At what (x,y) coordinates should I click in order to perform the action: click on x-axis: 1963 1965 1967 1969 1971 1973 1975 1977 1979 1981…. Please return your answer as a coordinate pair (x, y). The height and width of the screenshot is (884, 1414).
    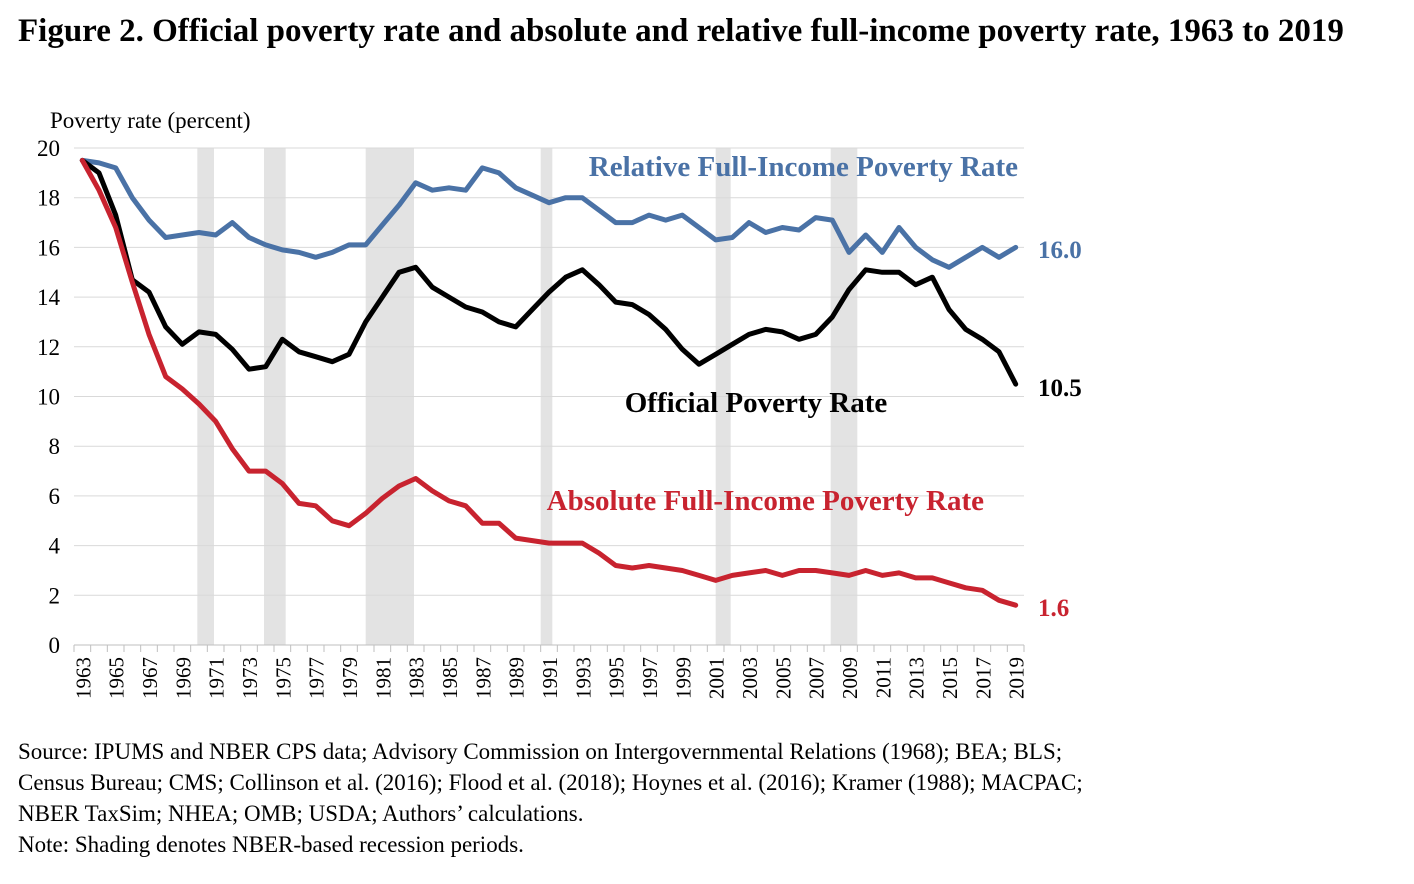
    Looking at the image, I should click on (550, 672).